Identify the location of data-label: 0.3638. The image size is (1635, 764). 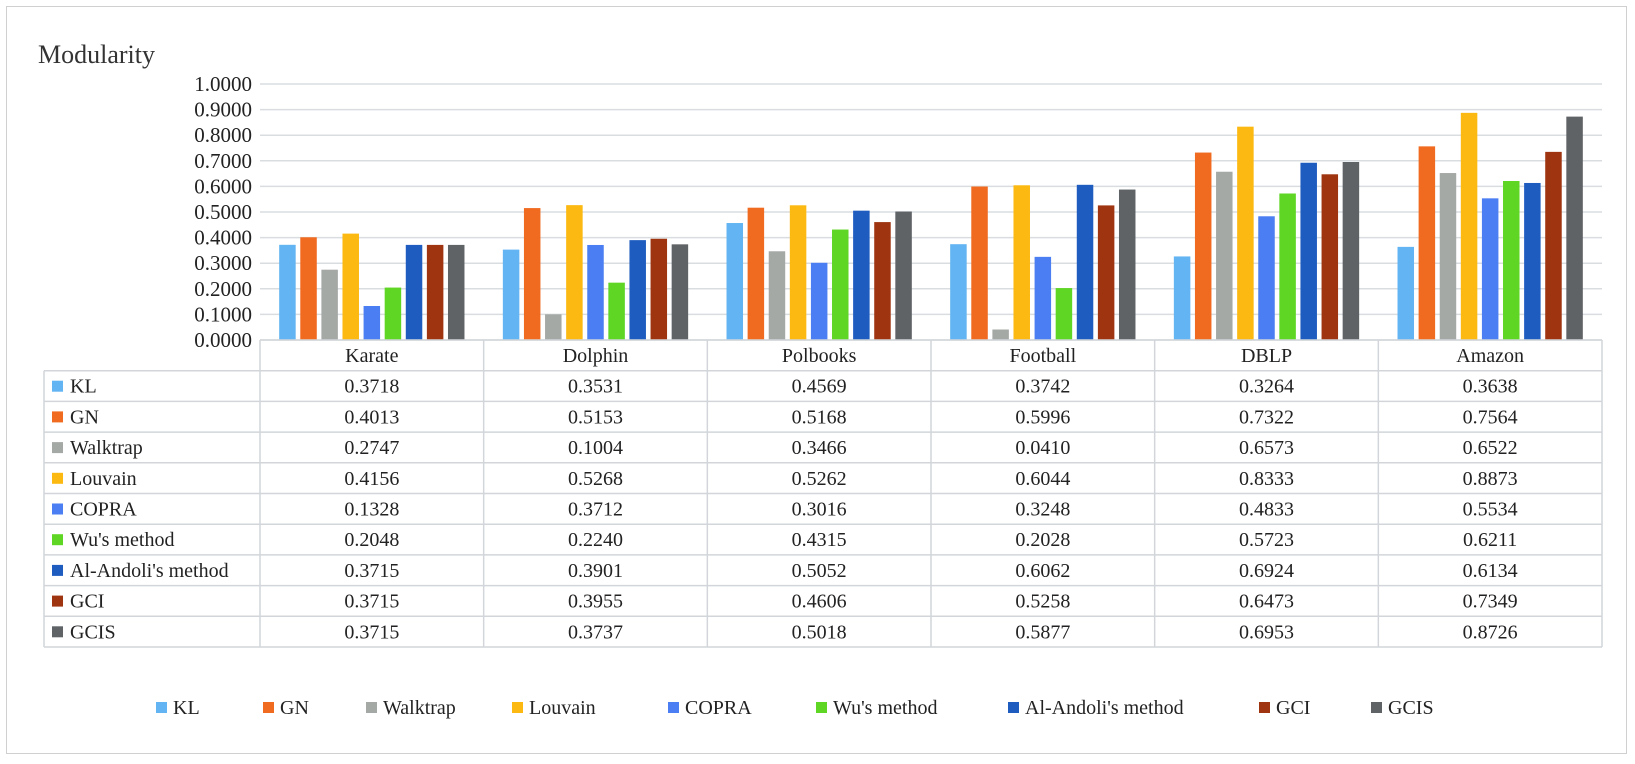
(1490, 387).